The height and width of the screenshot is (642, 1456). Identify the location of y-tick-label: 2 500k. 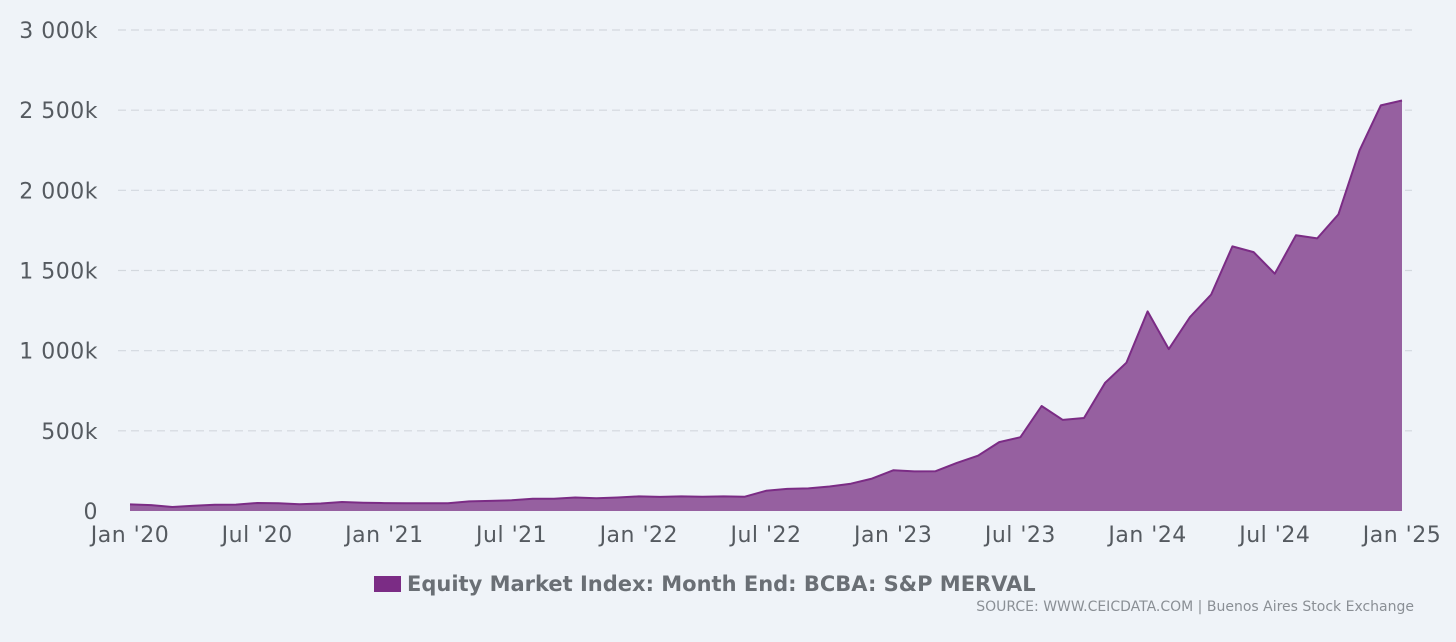
(58, 111).